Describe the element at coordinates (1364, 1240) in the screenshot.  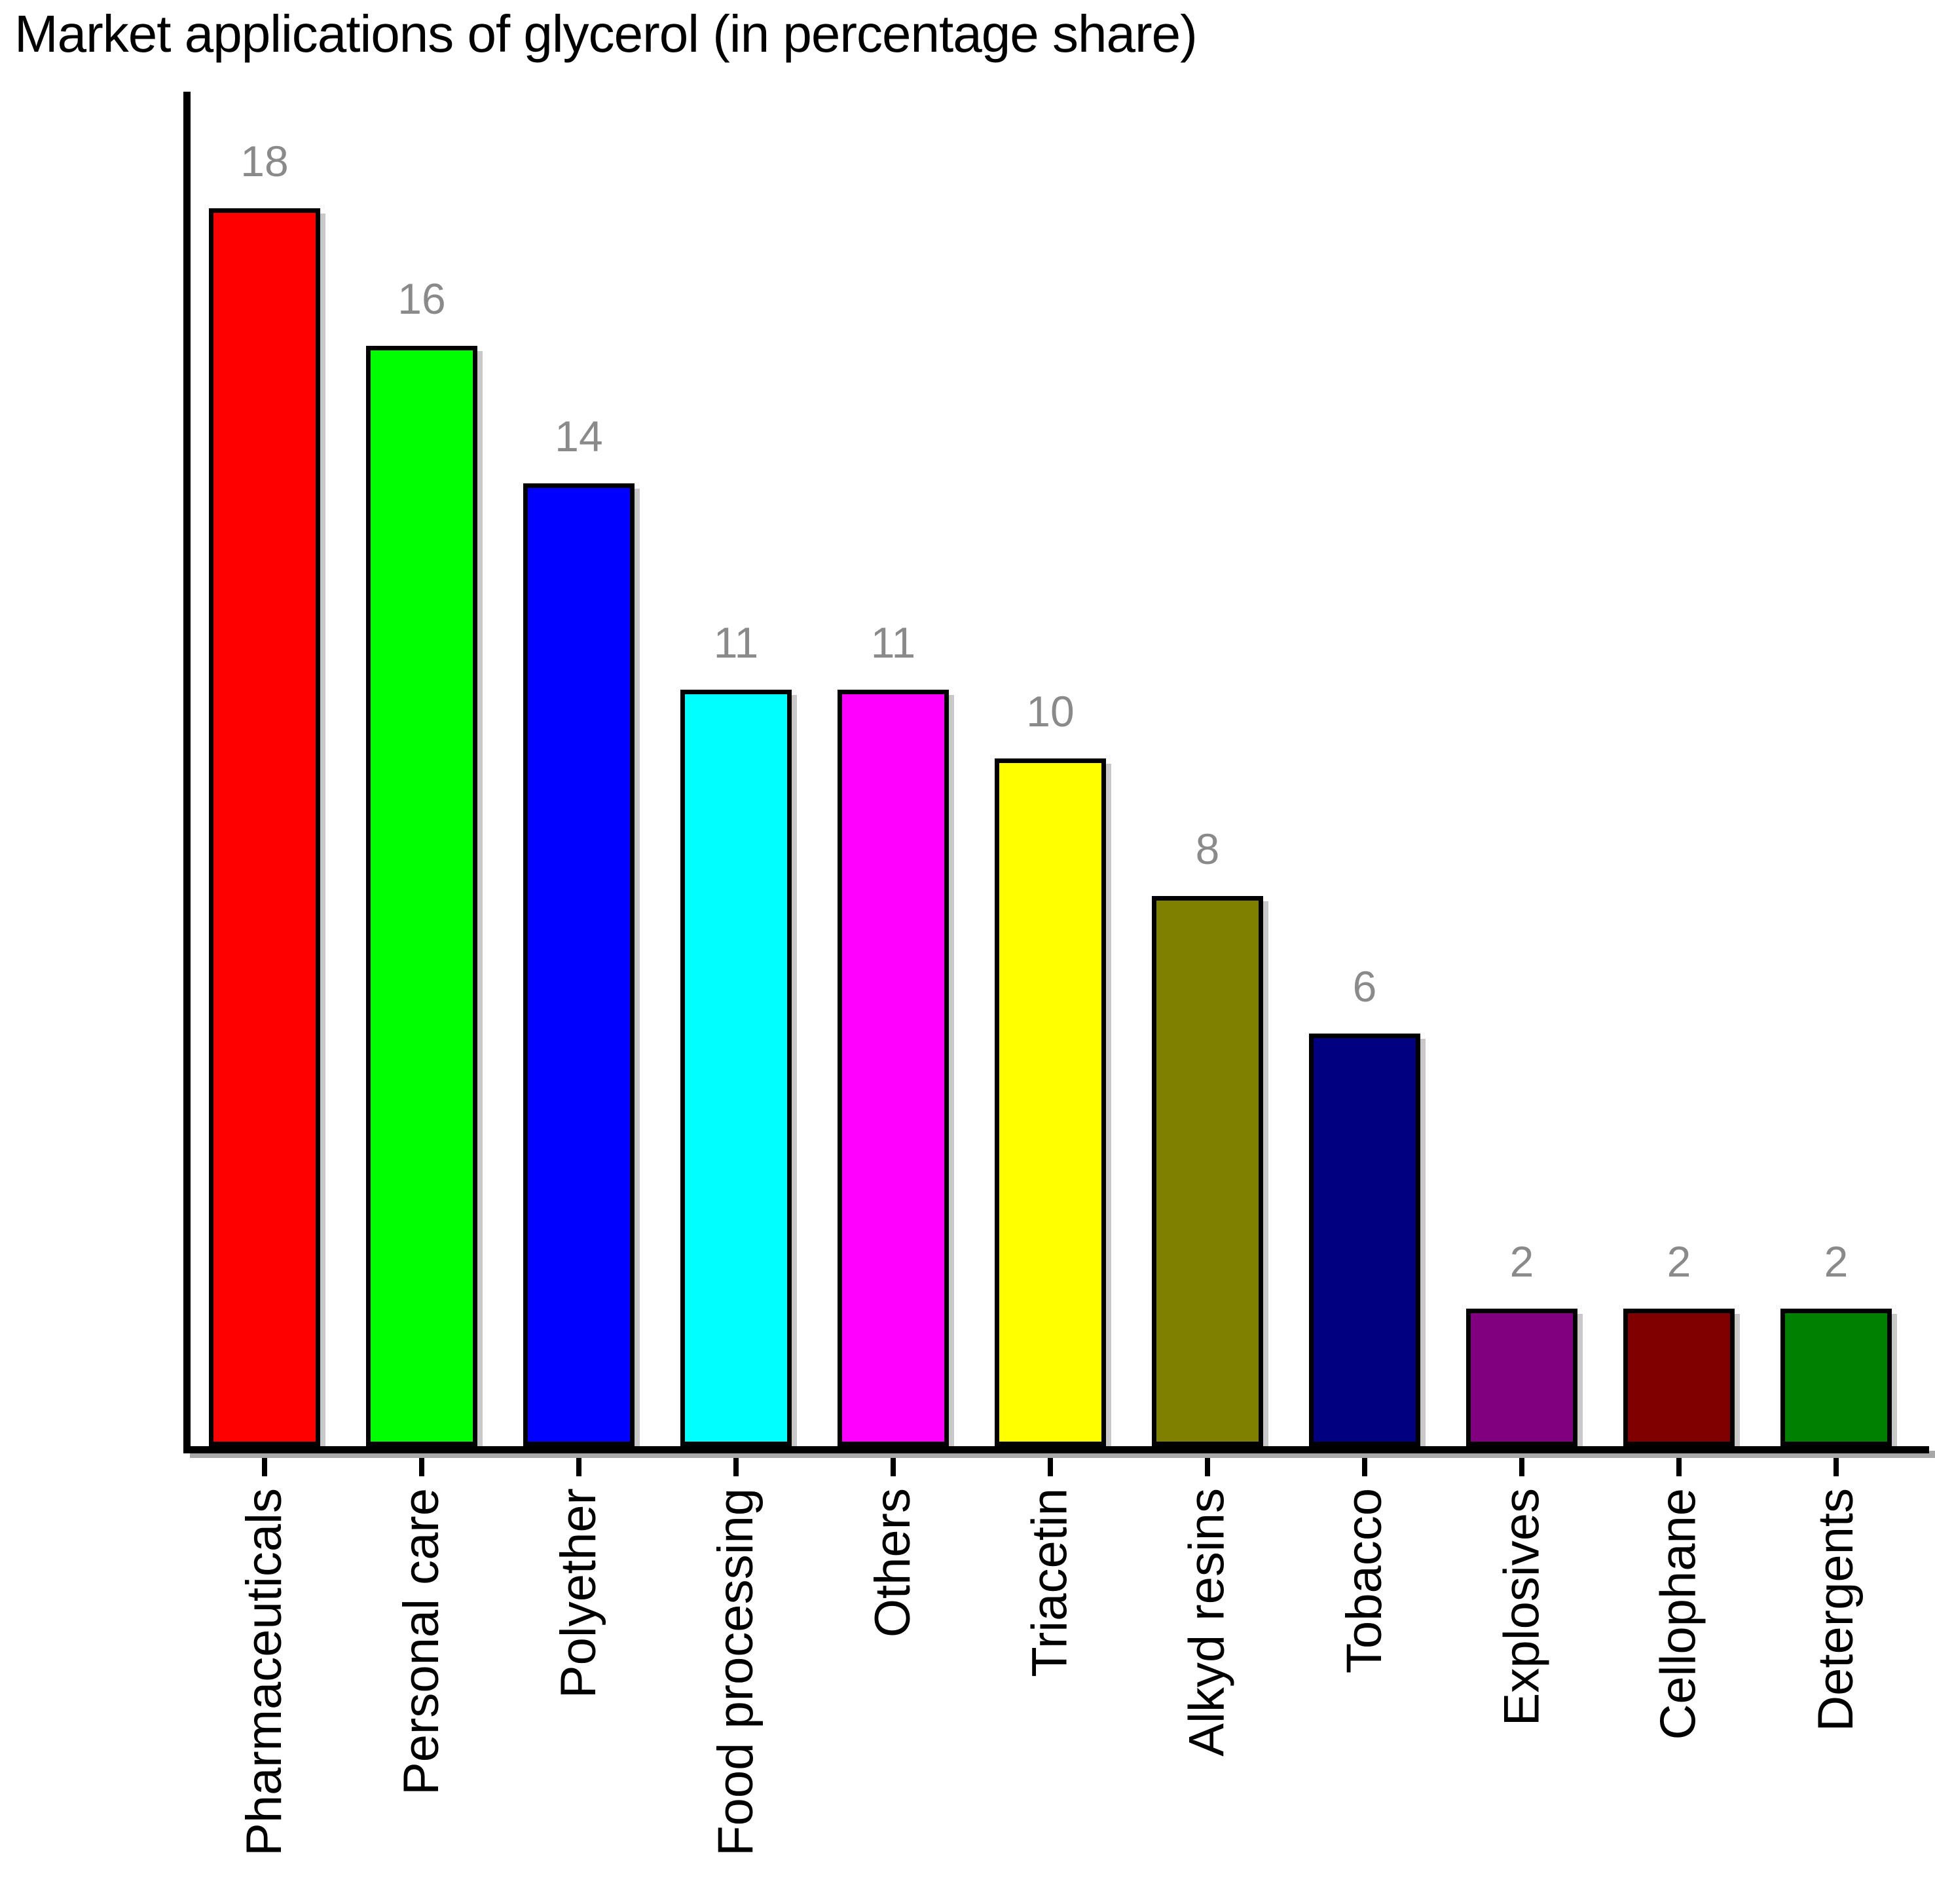
I see `bar-tobacco` at that location.